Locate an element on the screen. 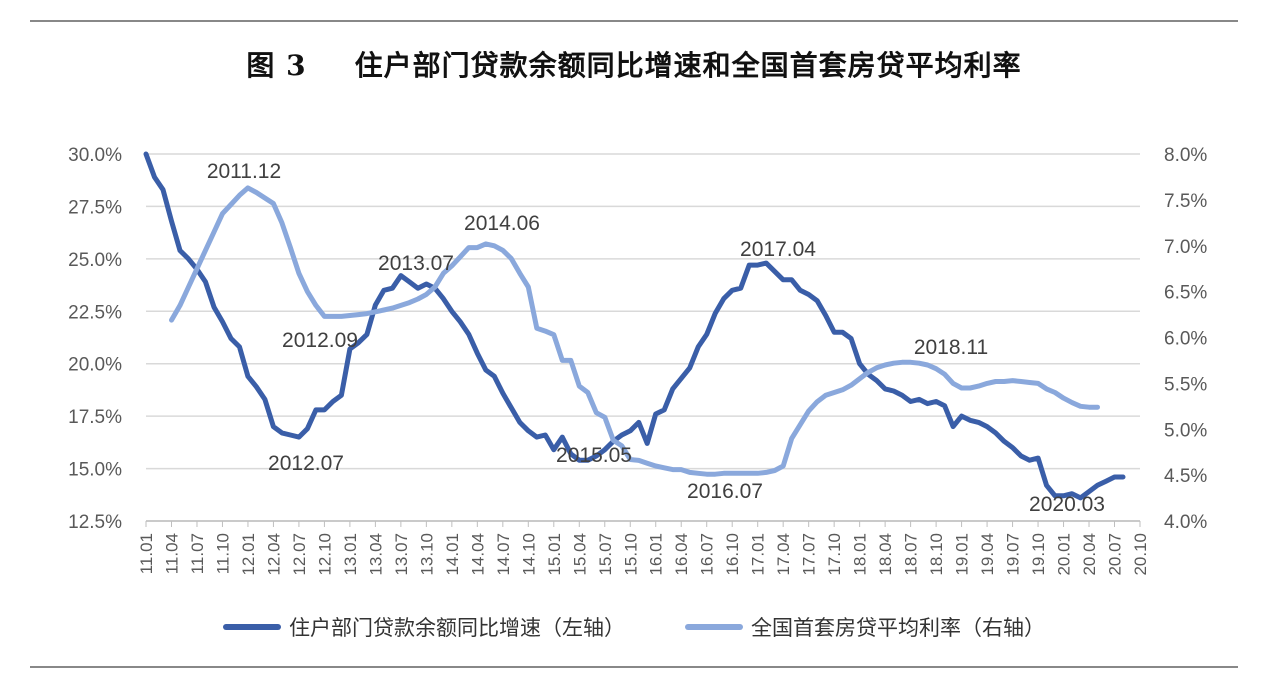  x-tick-label: 11.01 is located at coordinates (146, 553).